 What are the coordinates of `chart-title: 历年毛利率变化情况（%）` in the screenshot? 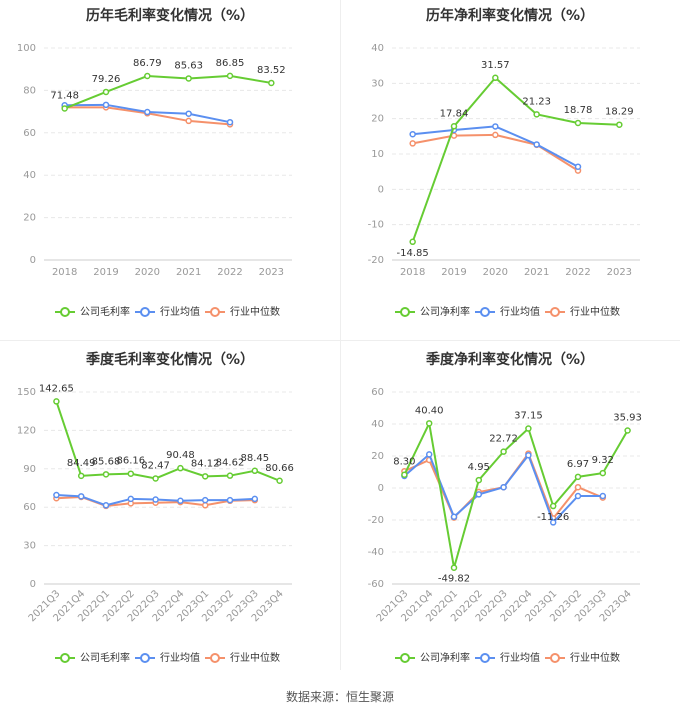 It's located at (170, 15).